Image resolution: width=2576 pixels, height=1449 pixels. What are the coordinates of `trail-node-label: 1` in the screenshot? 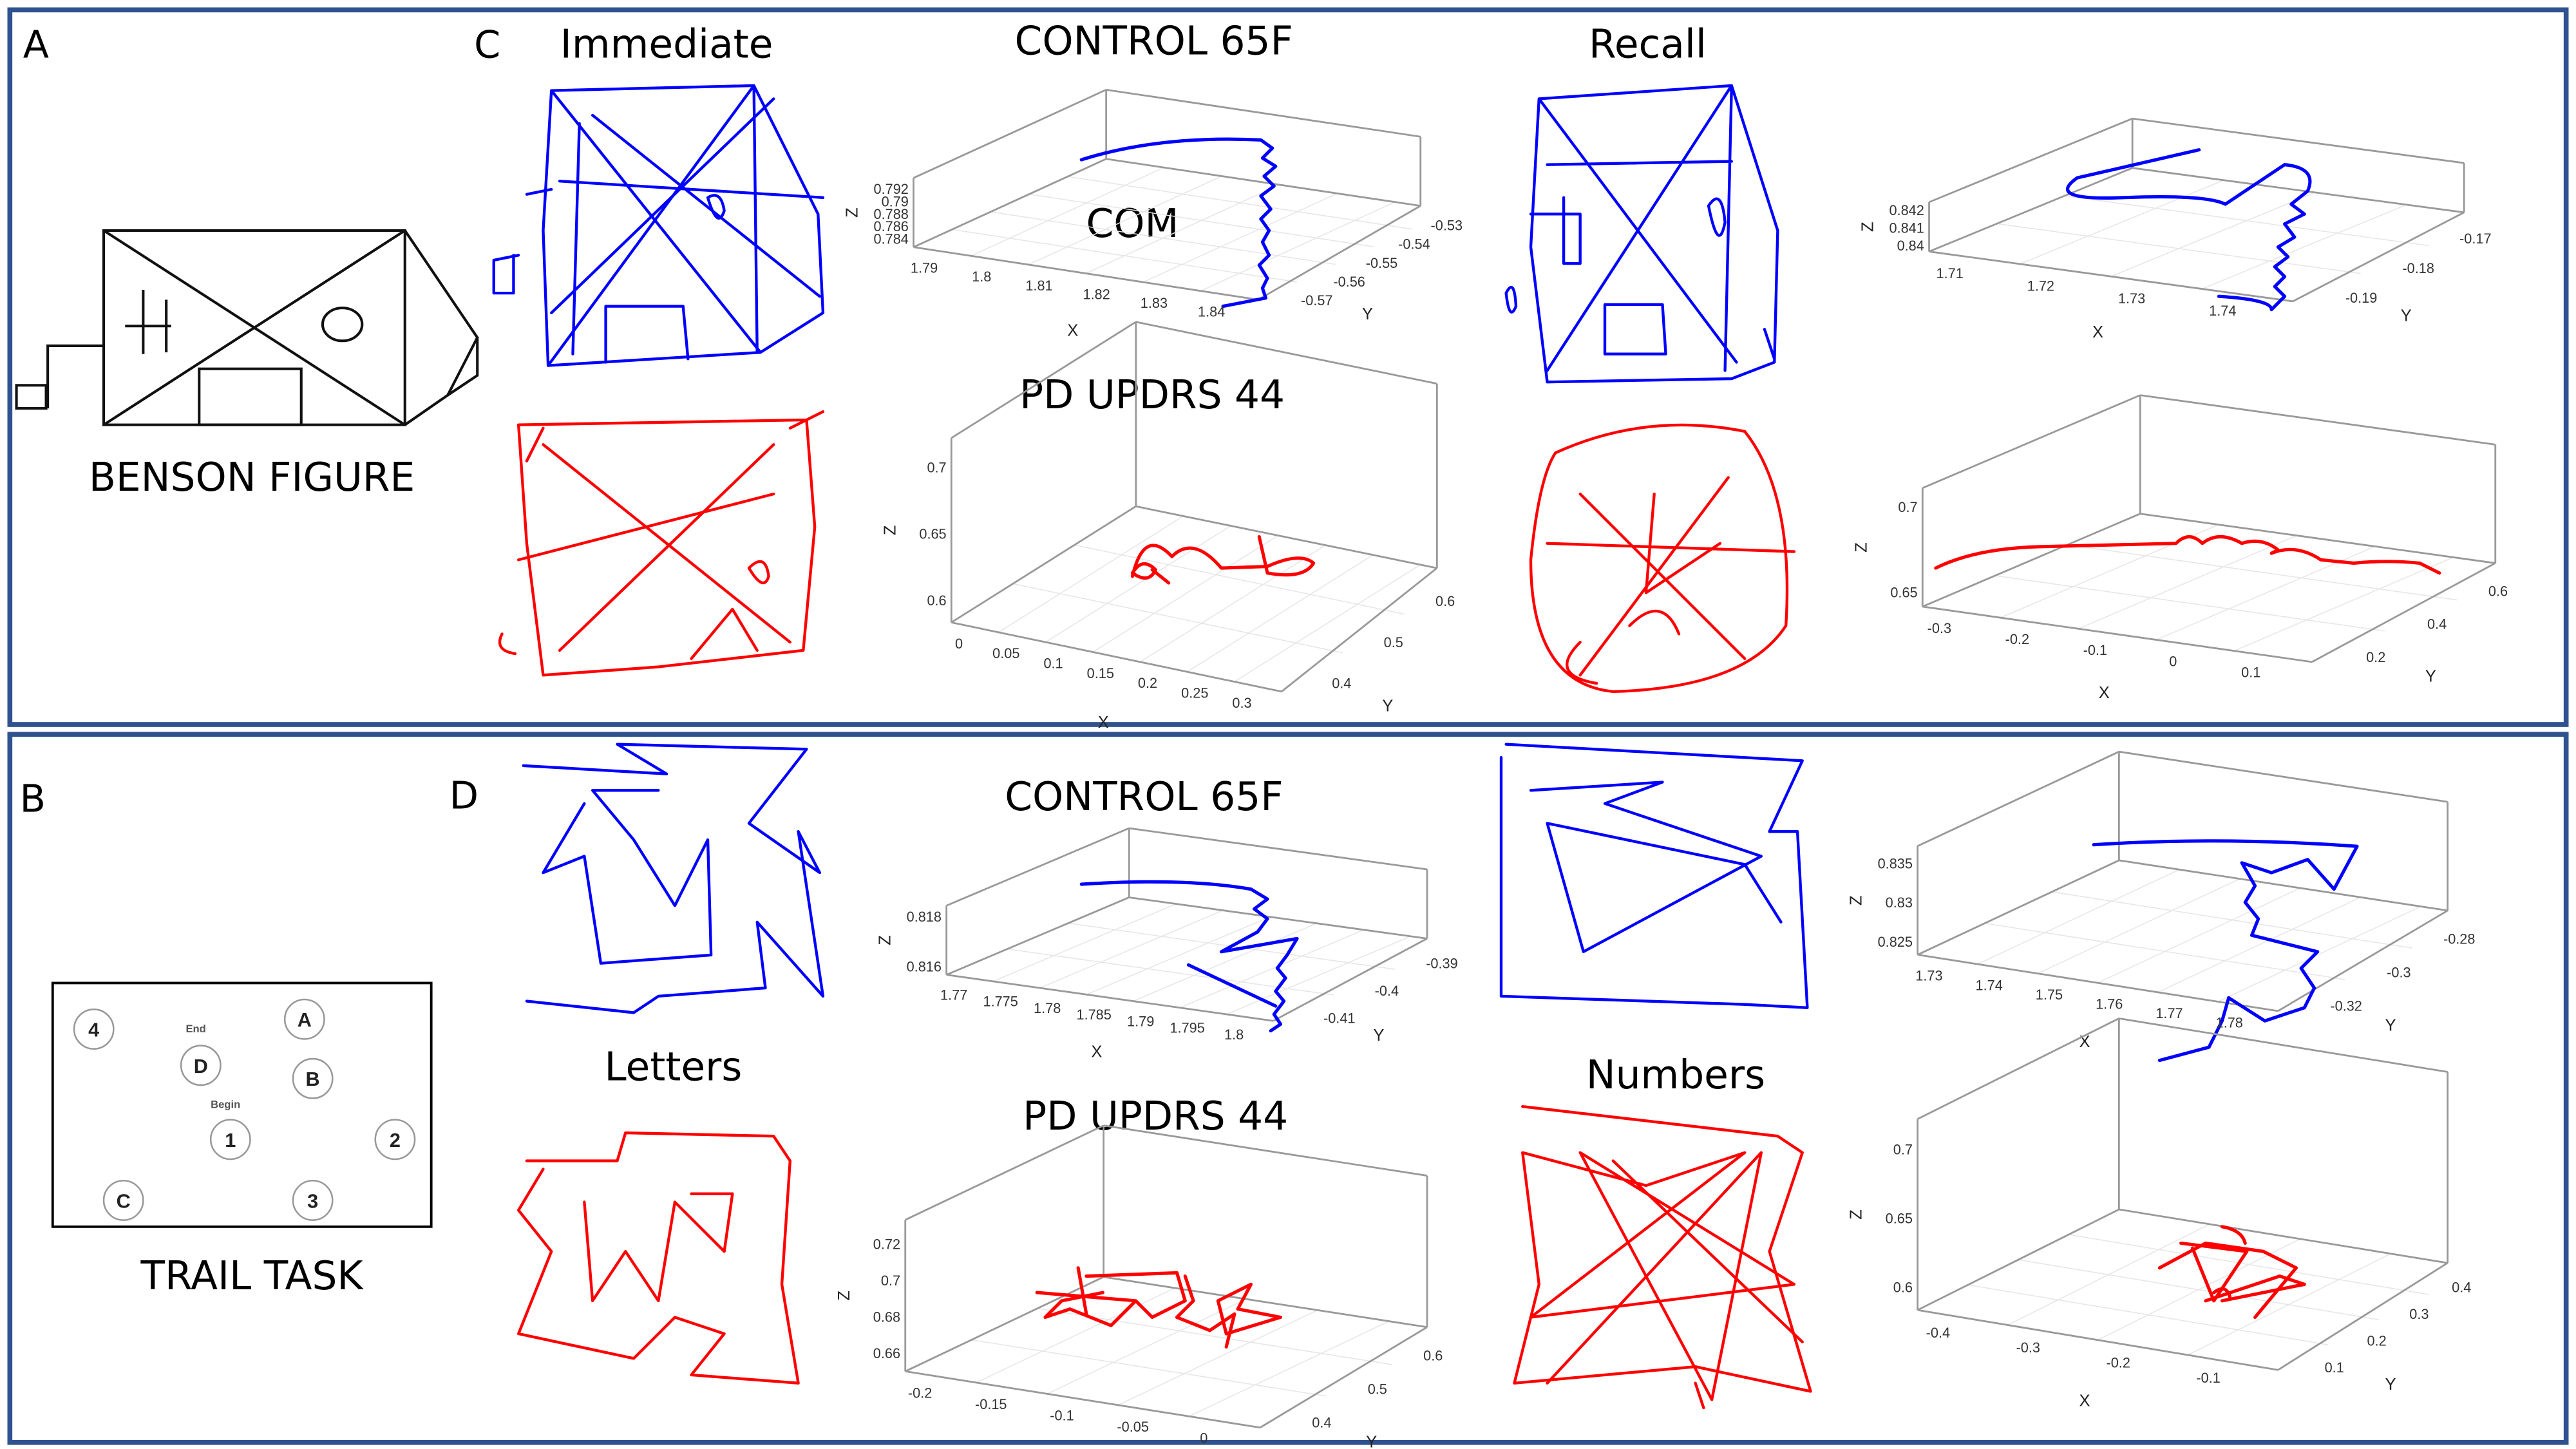 It's located at (231, 1140).